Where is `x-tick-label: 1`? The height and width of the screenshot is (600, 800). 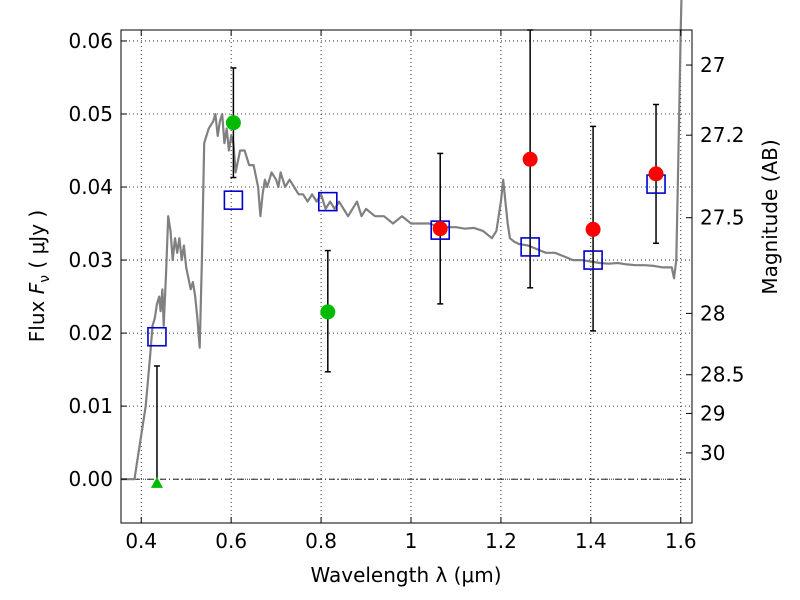
x-tick-label: 1 is located at coordinates (411, 541).